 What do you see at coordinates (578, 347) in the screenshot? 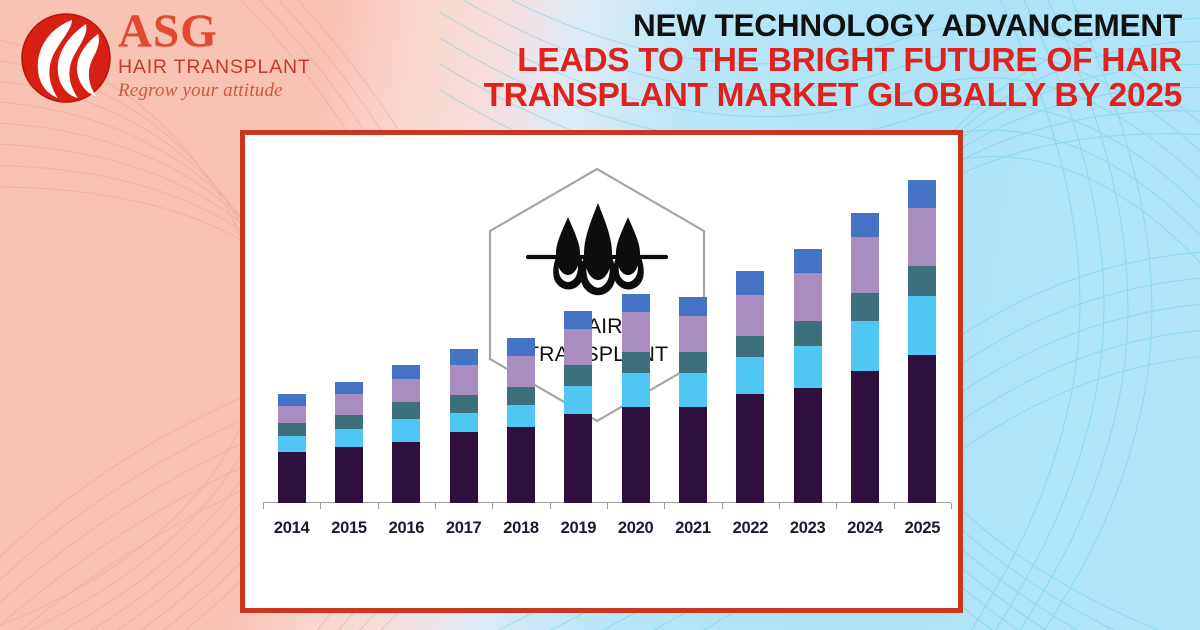
I see `bar-segment-2019-s4` at bounding box center [578, 347].